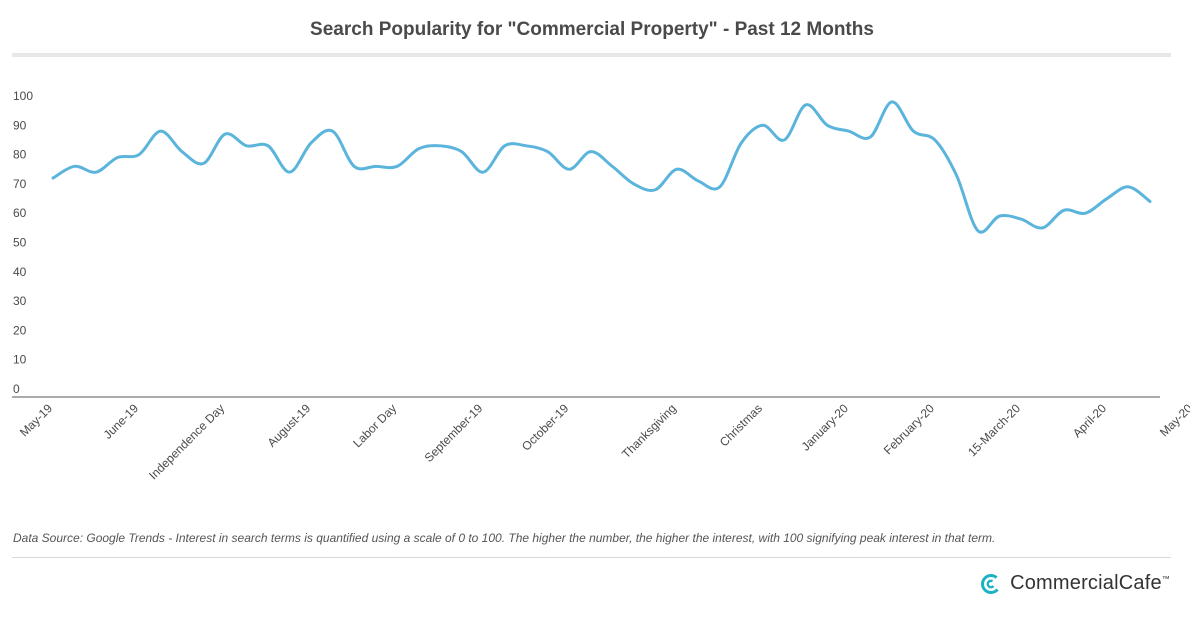 The width and height of the screenshot is (1190, 621). I want to click on y-tick-label: 80, so click(20, 155).